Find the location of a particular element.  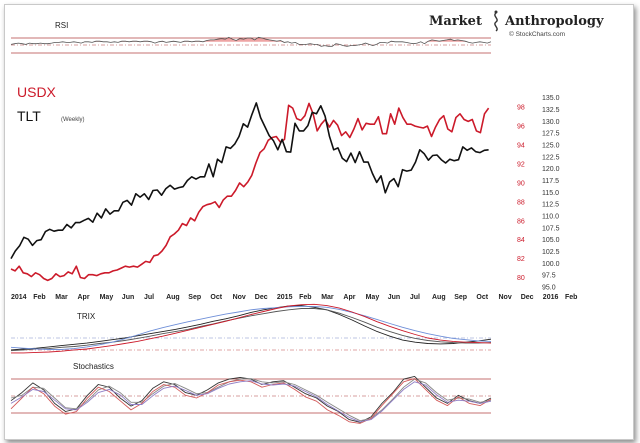

rsi-overbought-fill is located at coordinates (251, 39).